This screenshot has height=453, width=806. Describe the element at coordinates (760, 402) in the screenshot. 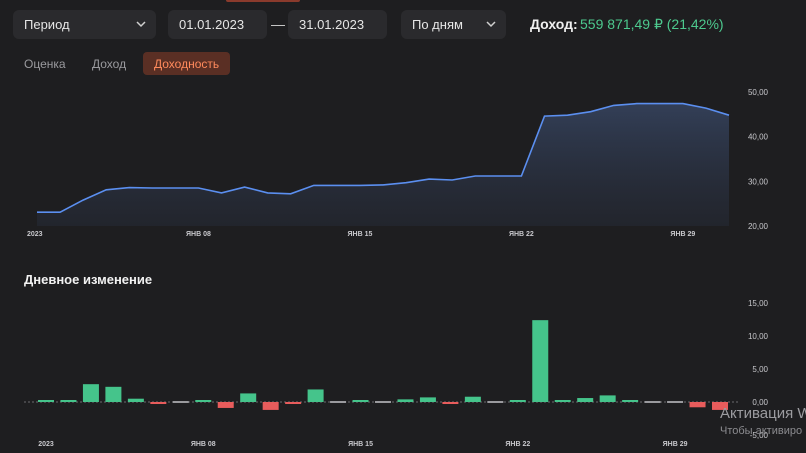

I see `y-tick-label: 0,00` at that location.